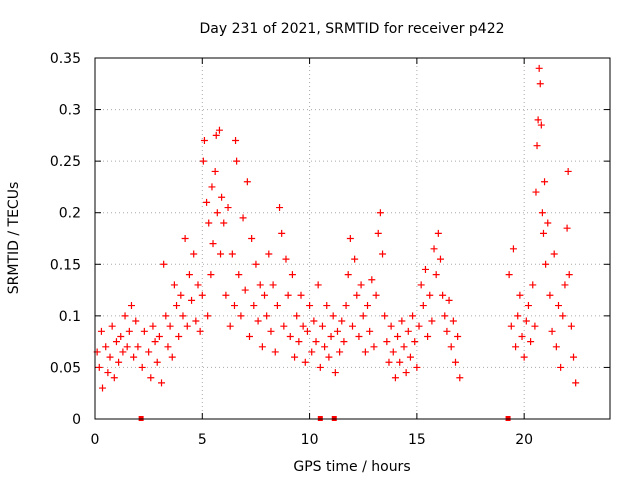  I want to click on x-tick-label: 5, so click(202, 440).